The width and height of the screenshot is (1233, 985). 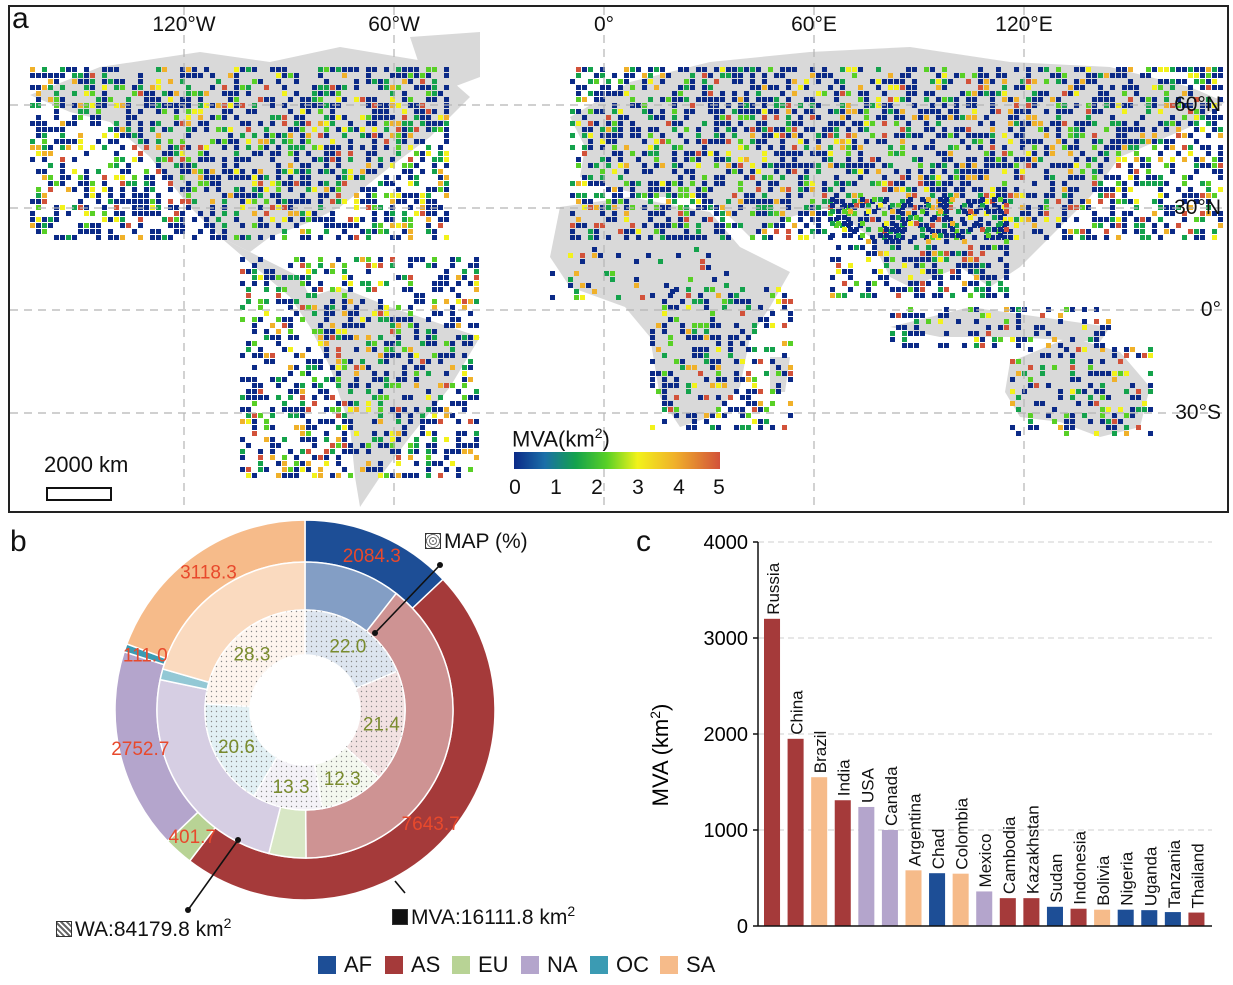 What do you see at coordinates (643, 541) in the screenshot?
I see `panel-c-letter: c` at bounding box center [643, 541].